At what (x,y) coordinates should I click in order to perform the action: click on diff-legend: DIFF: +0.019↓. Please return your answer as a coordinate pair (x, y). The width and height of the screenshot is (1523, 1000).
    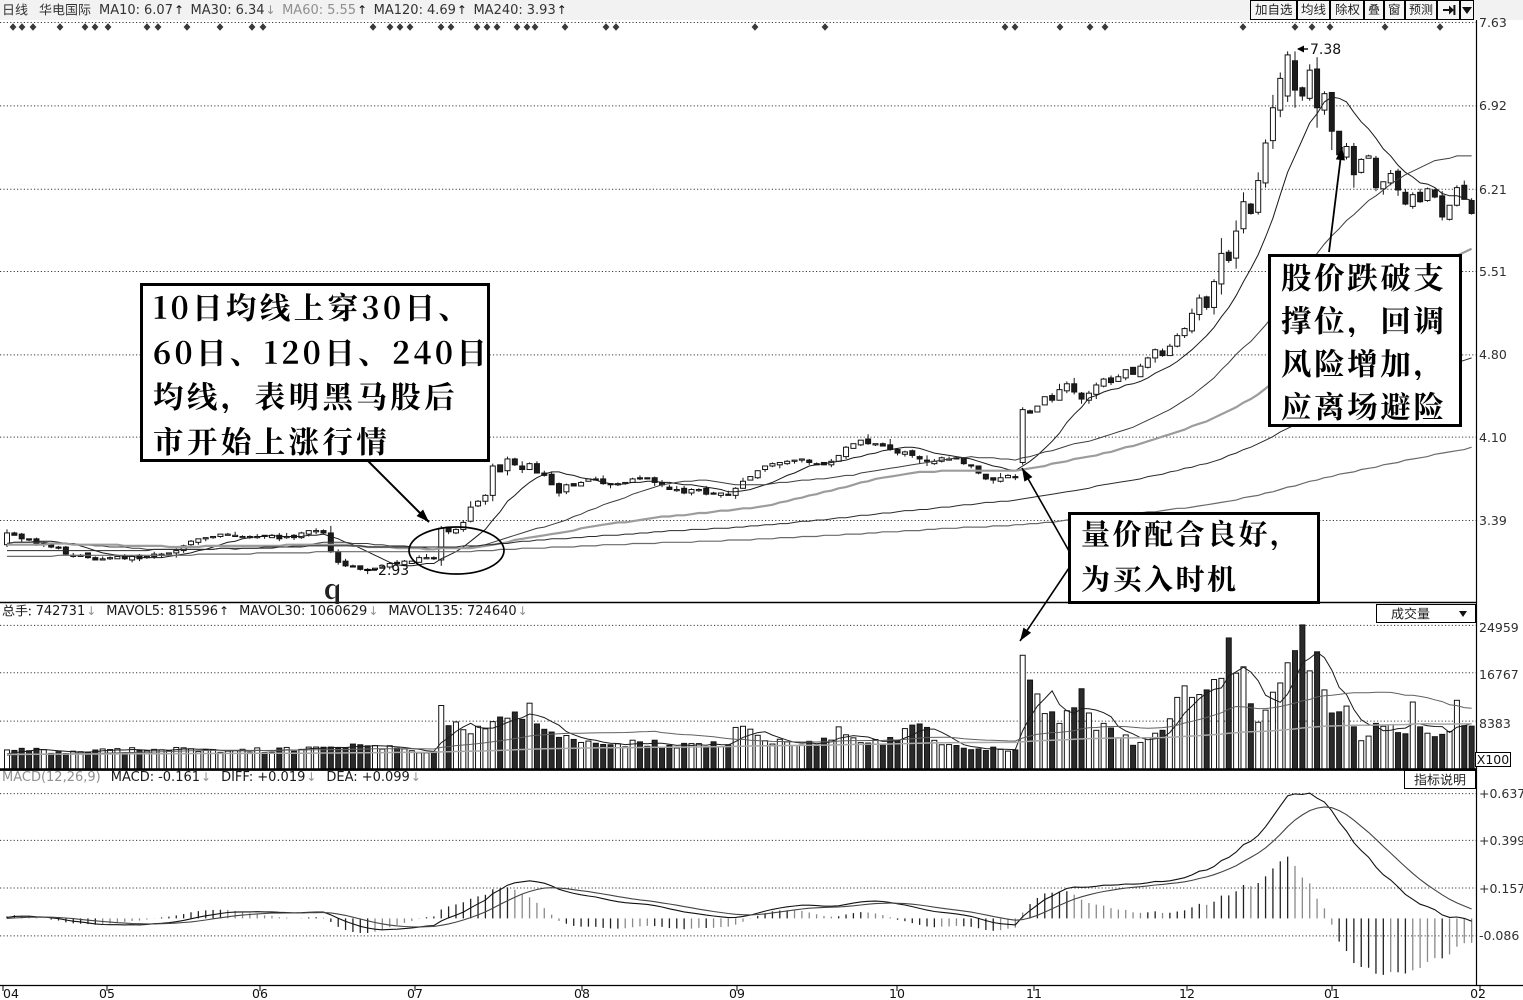
    Looking at the image, I should click on (269, 777).